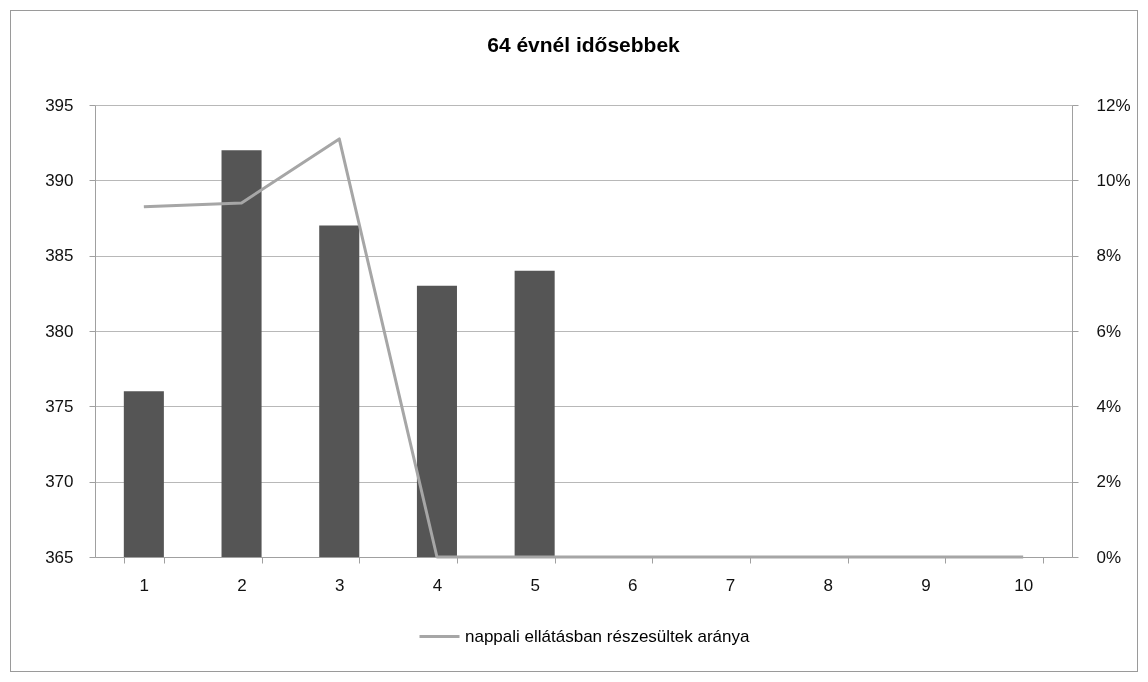 This screenshot has width=1148, height=682. Describe the element at coordinates (59, 256) in the screenshot. I see `y-tick-label: 385` at that location.